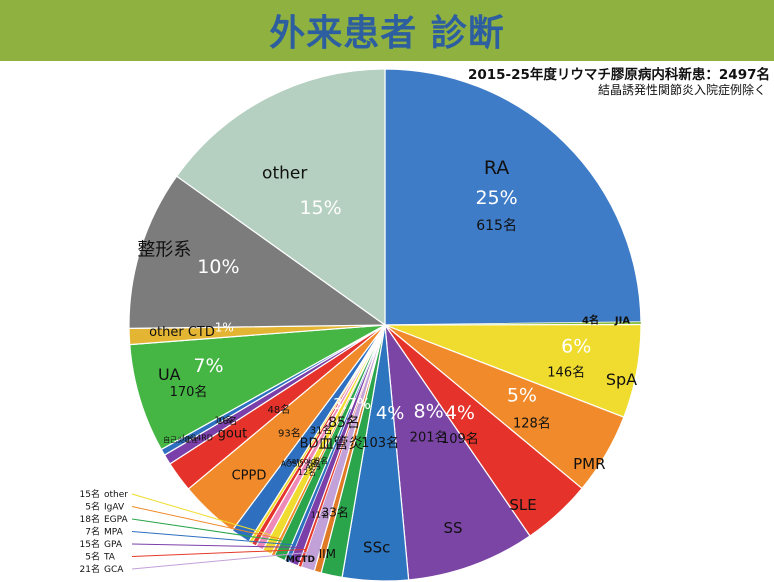  Describe the element at coordinates (309, 444) in the screenshot. I see `inner-BD-19: BD` at that location.